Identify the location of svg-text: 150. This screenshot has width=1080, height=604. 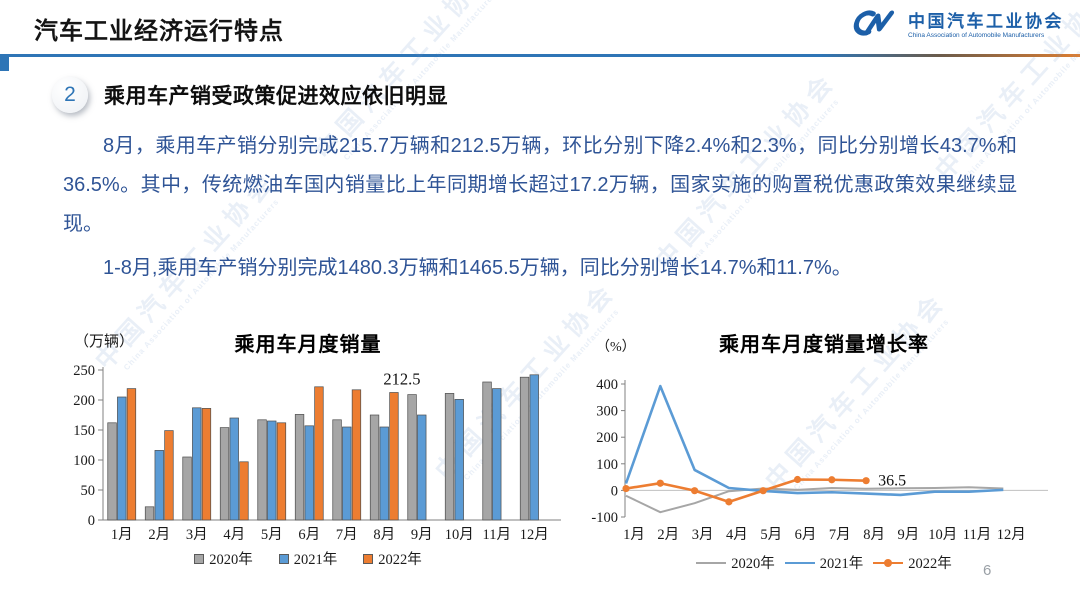
(84, 431).